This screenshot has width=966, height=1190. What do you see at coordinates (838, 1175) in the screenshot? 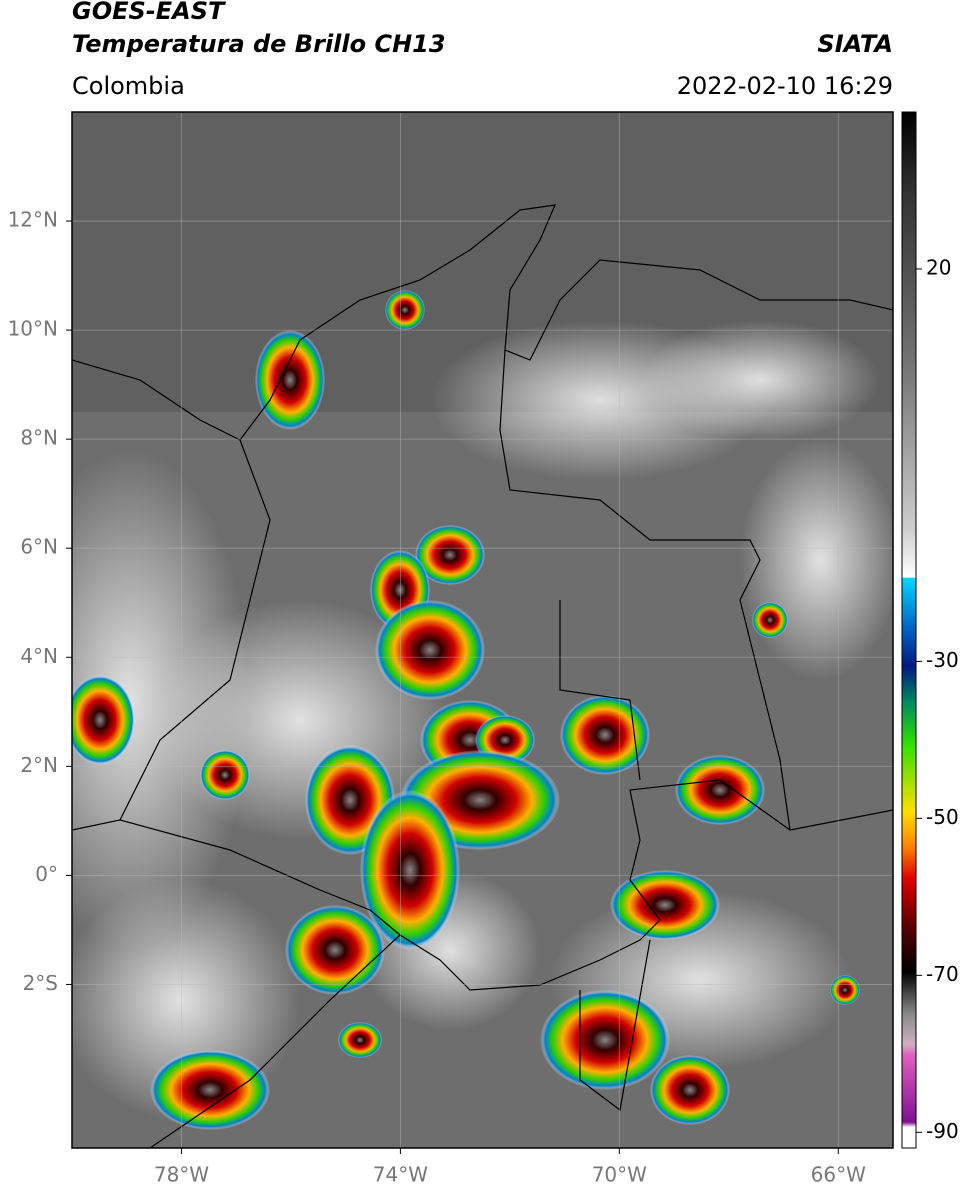
I see `x-tick-label: 66°W` at bounding box center [838, 1175].